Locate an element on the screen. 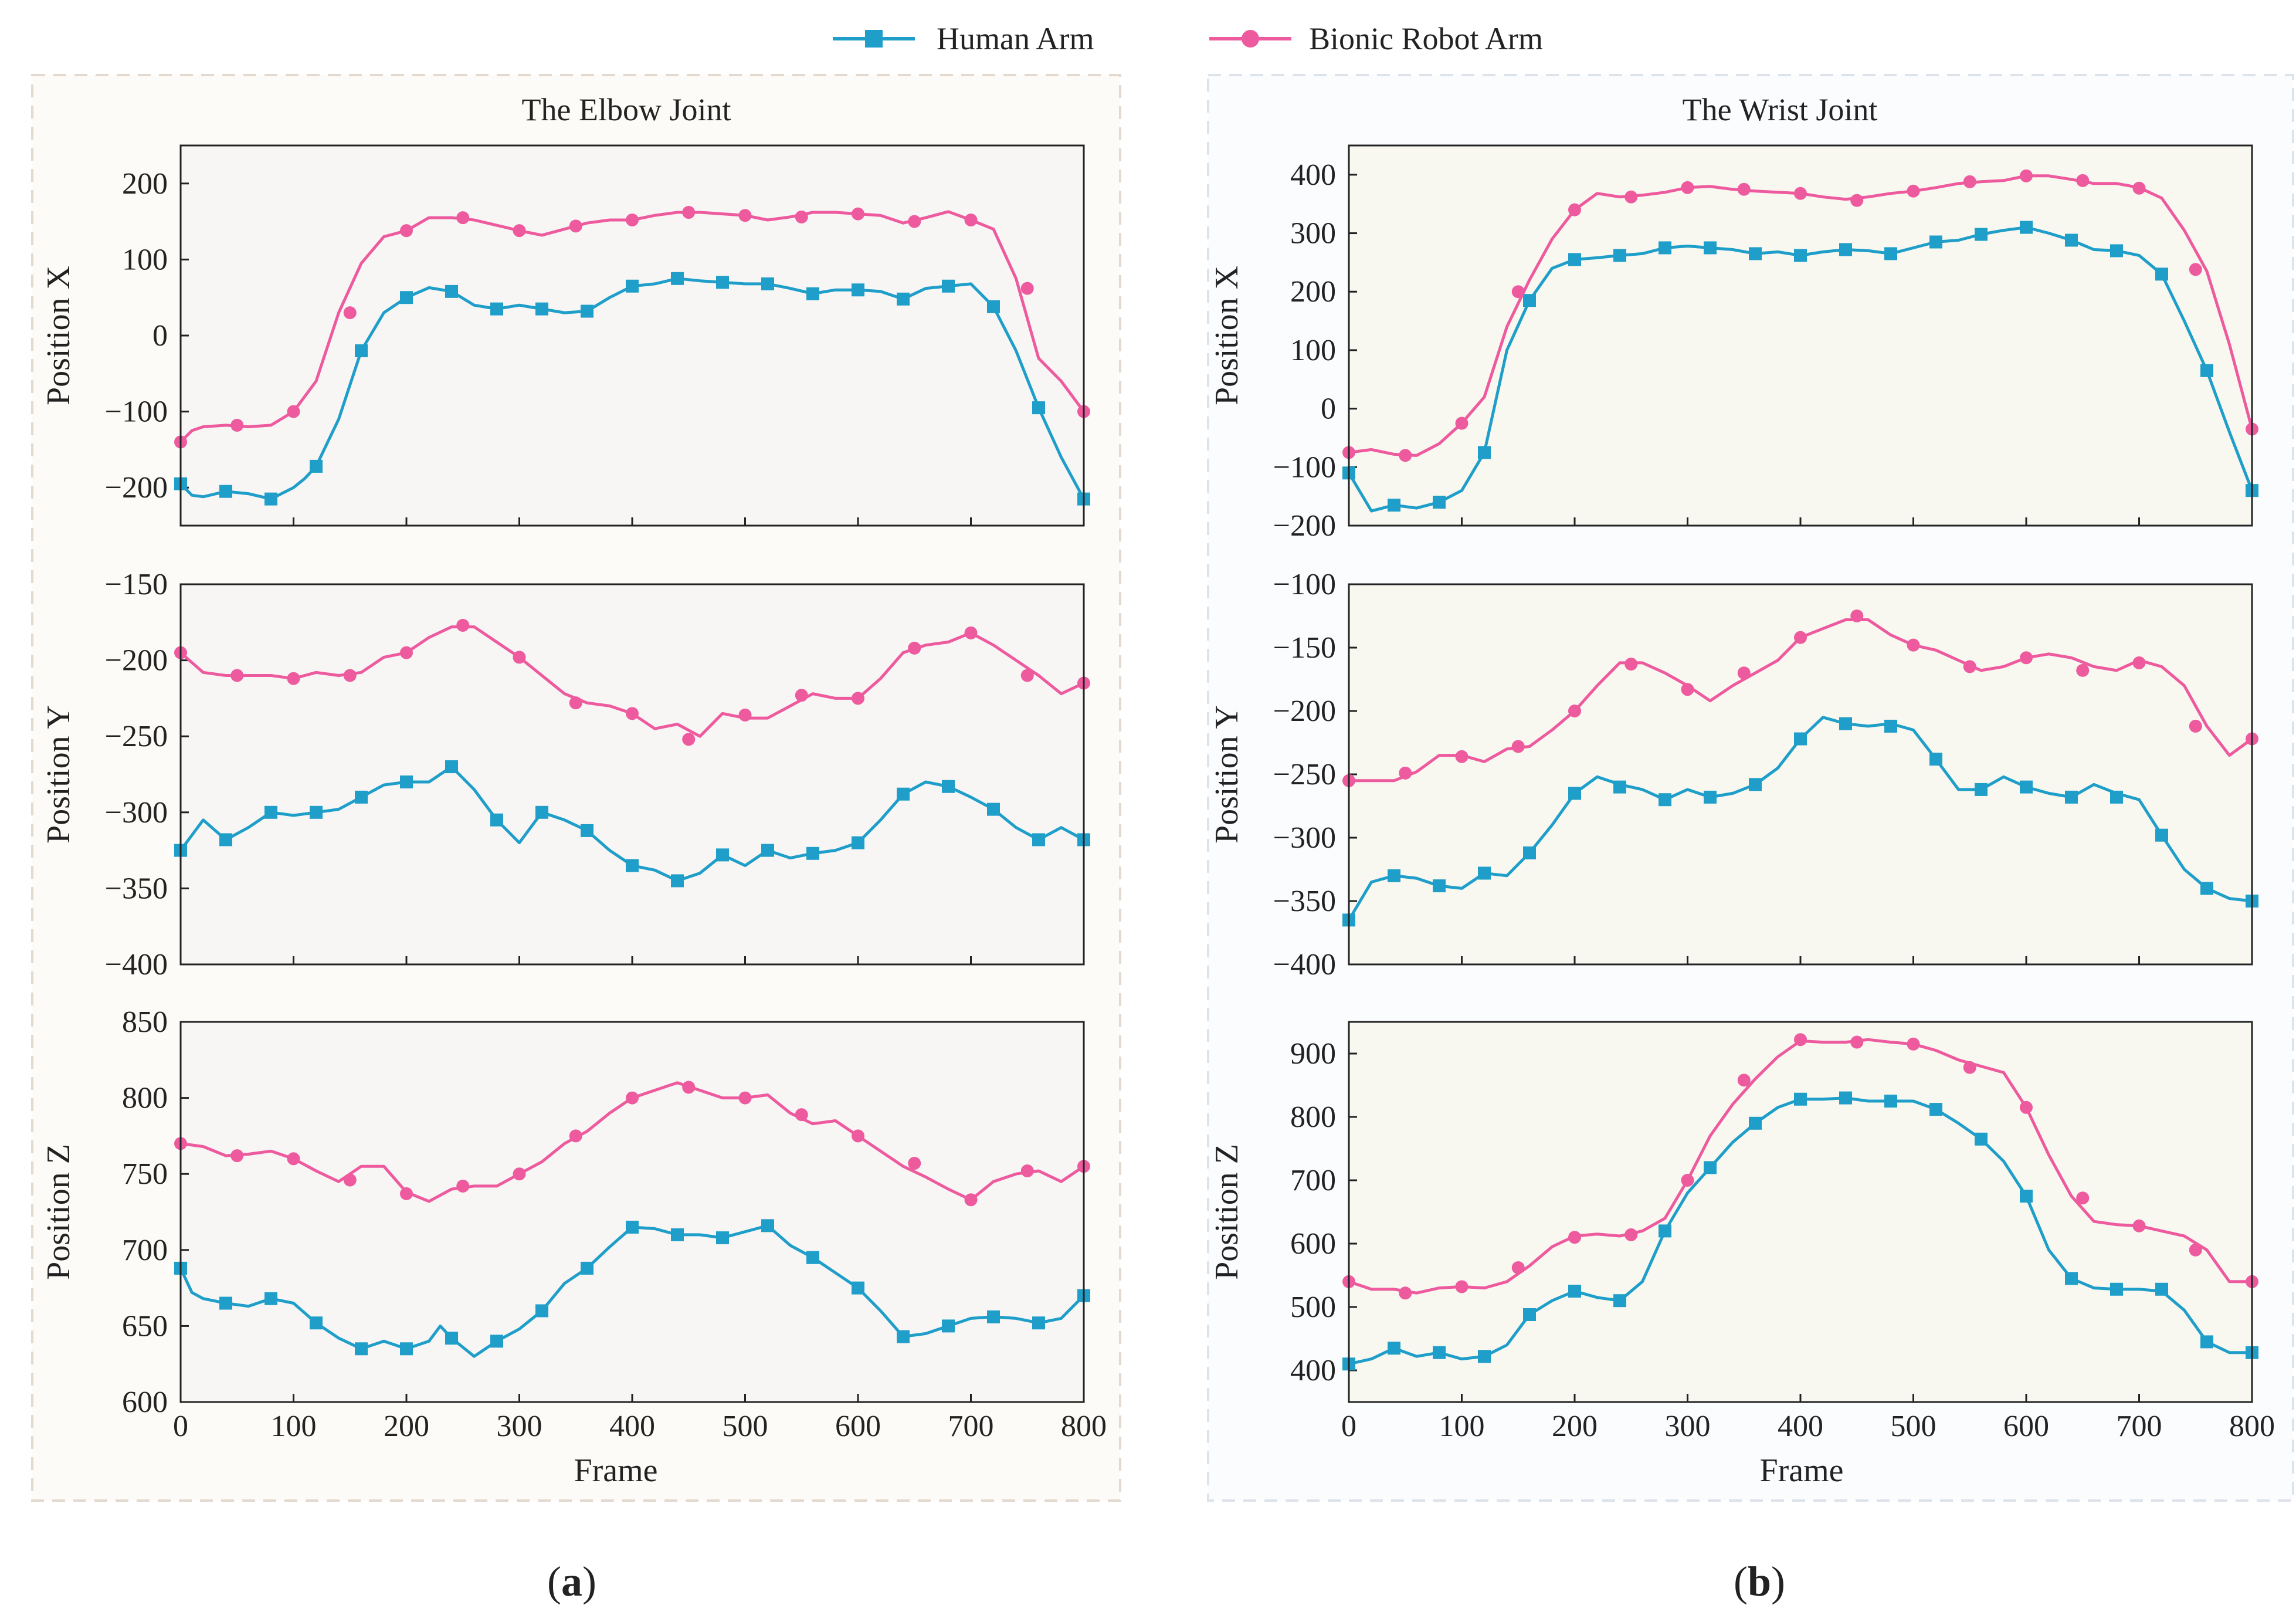 The width and height of the screenshot is (2296, 1622). y-tick-label: −200 is located at coordinates (136, 488).